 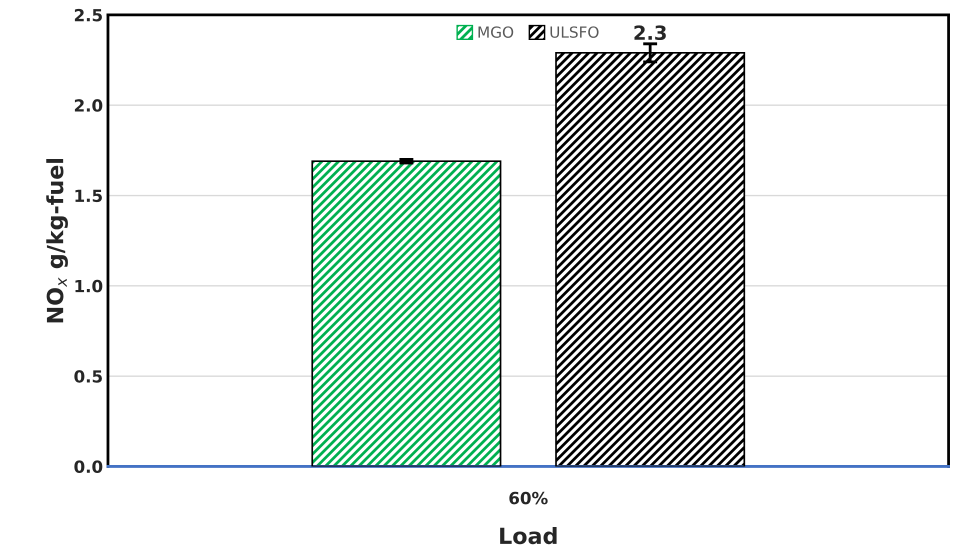 I want to click on y-axis-title: NO$_{x}$ g/kg-fuel, so click(x=57, y=240).